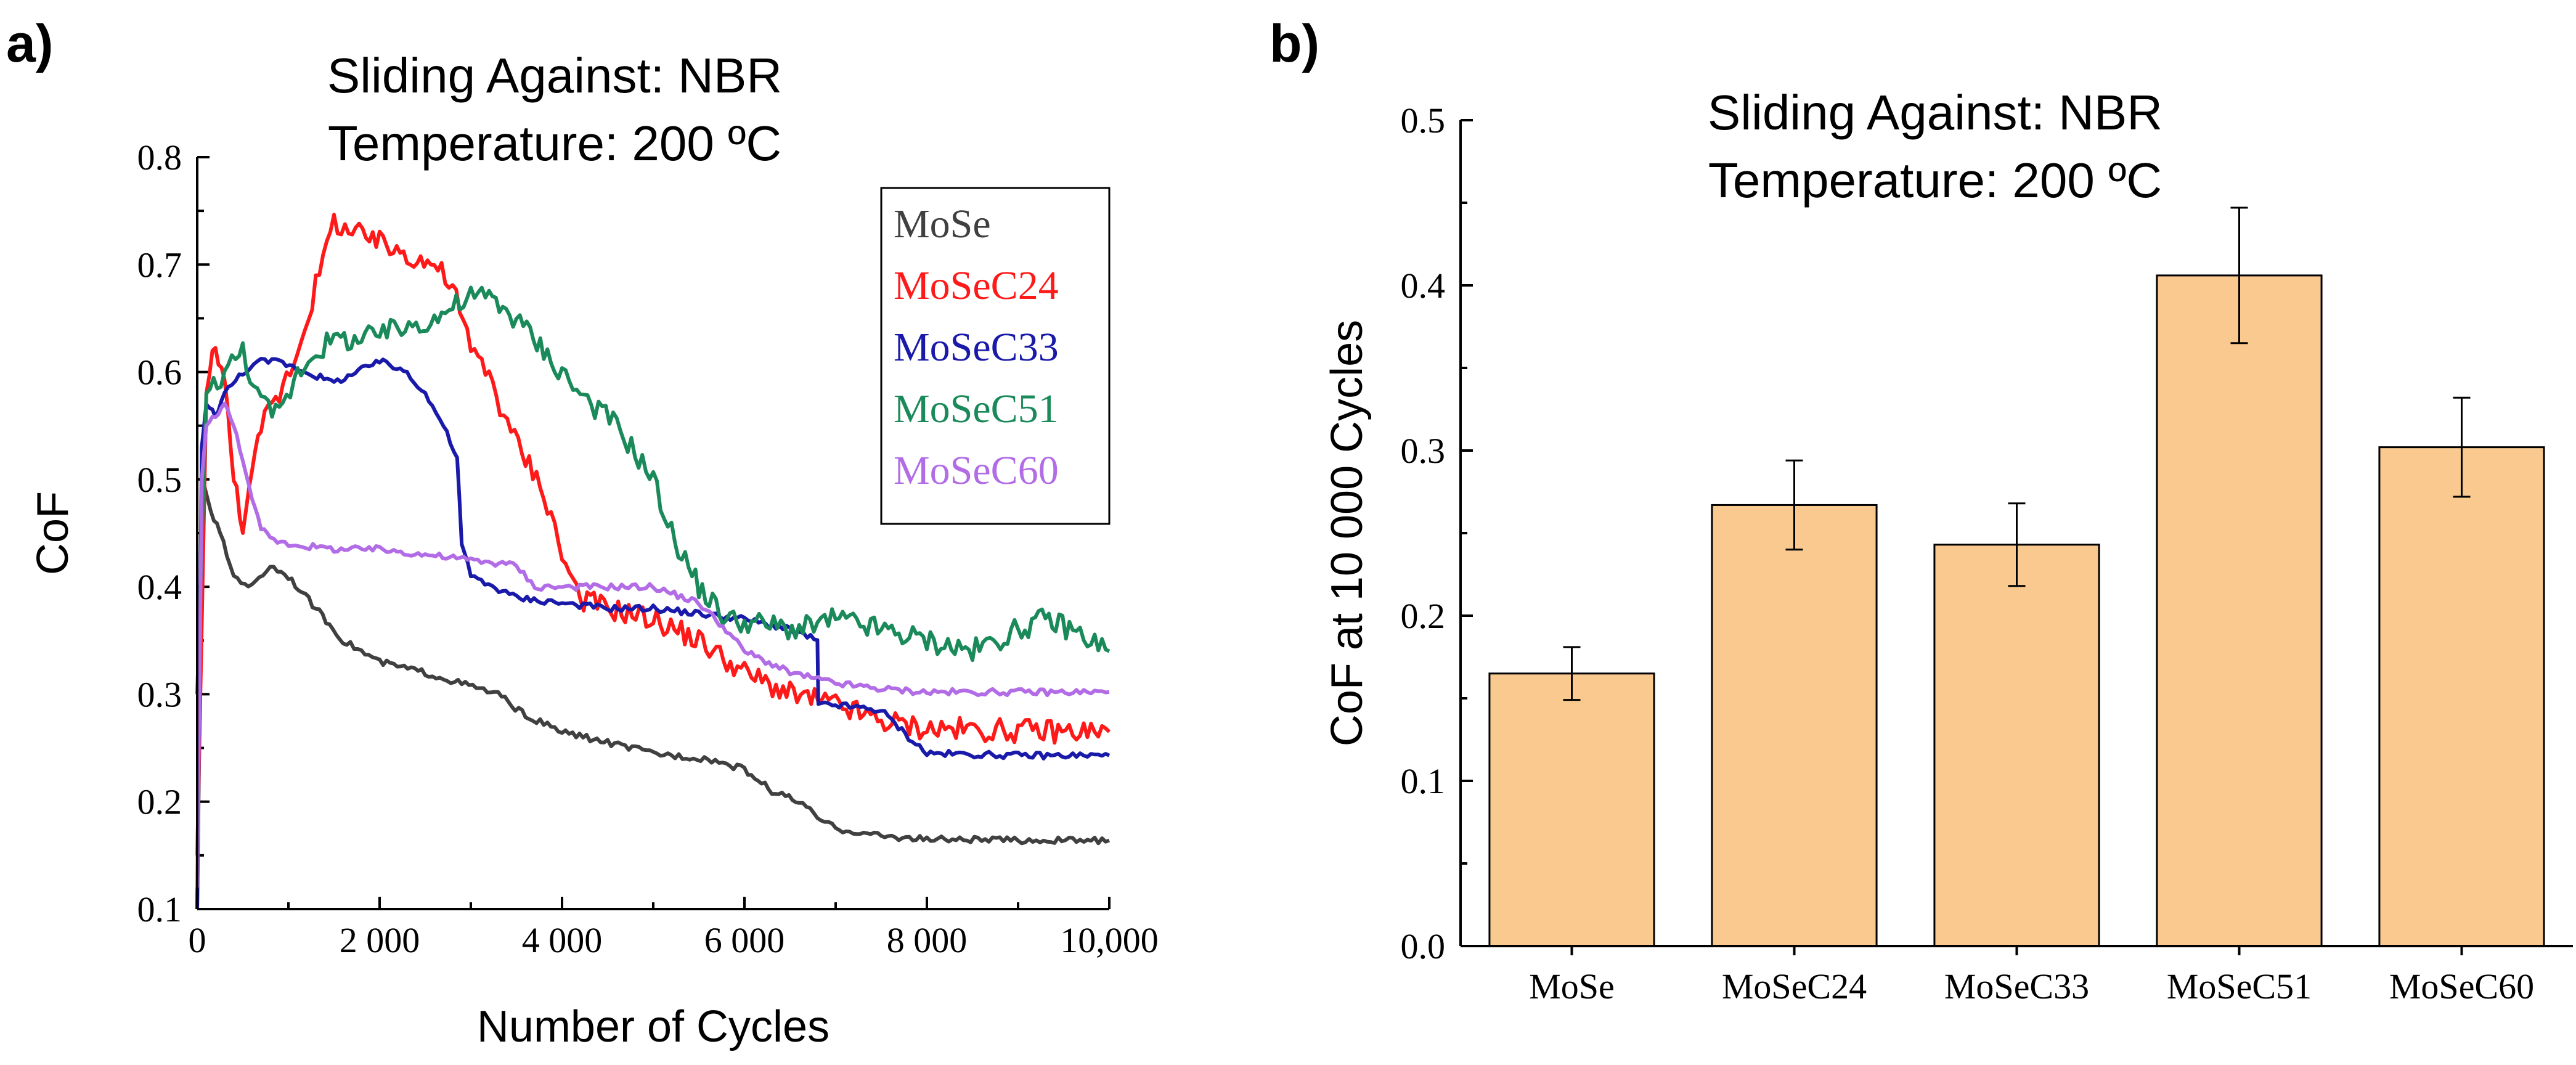 The width and height of the screenshot is (2576, 1065). What do you see at coordinates (744, 940) in the screenshot?
I see `panel-a-x-tick-label: 6 000` at bounding box center [744, 940].